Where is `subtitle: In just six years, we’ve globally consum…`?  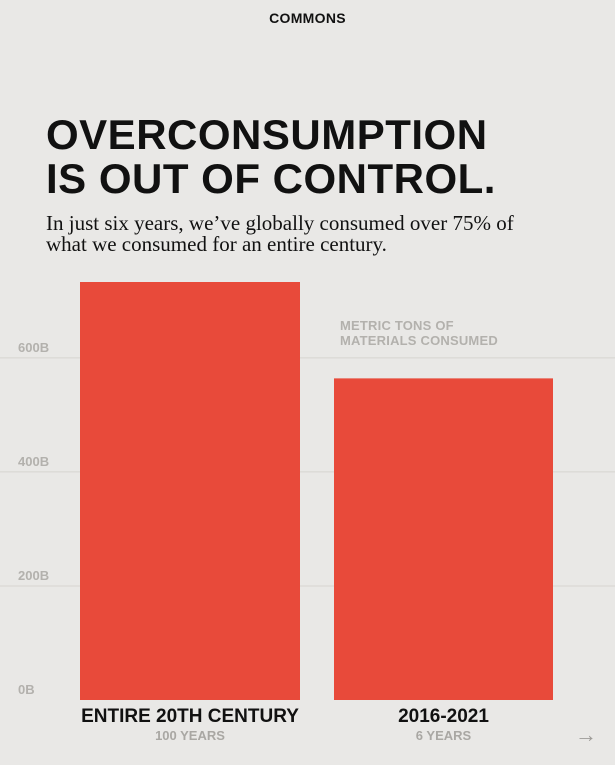 subtitle: In just six years, we’ve globally consum… is located at coordinates (316, 234).